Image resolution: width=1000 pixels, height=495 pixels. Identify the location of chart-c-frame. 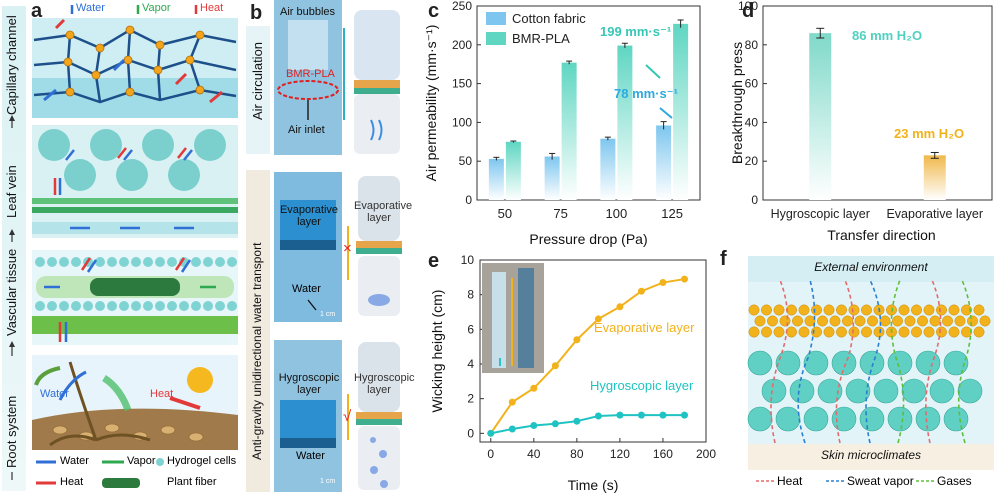
(588, 103).